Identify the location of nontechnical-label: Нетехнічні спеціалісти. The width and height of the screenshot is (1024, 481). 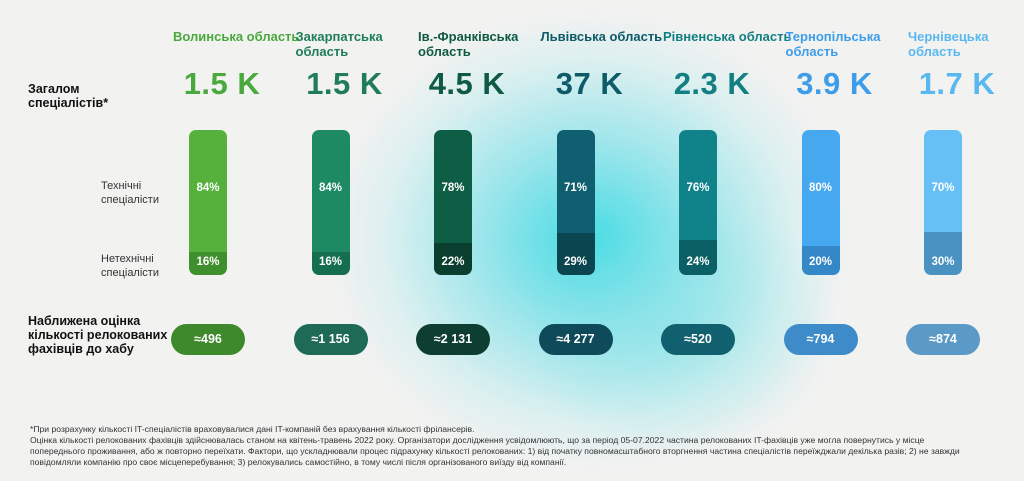
(130, 266).